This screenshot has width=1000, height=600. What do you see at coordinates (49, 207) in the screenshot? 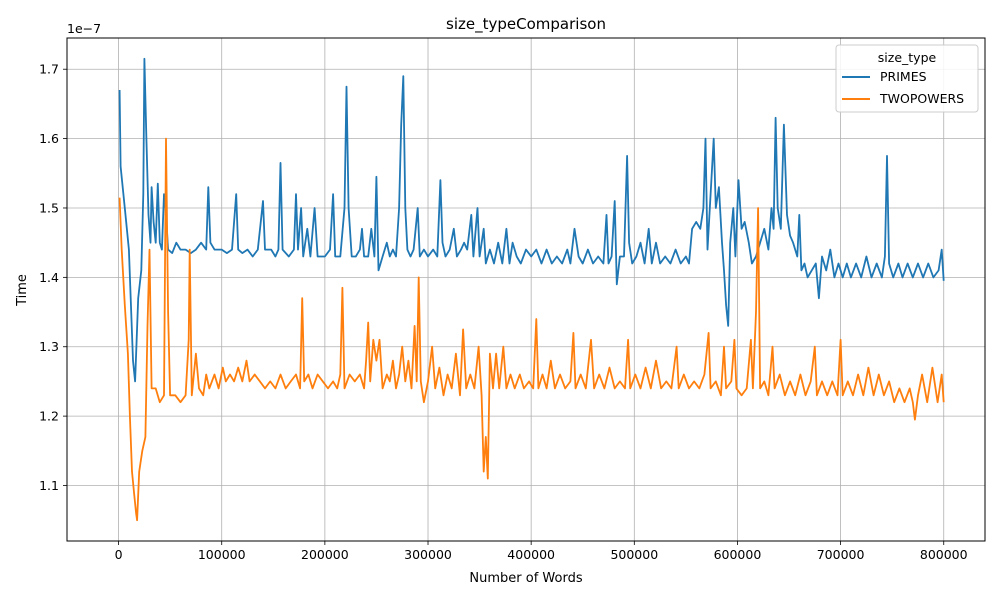
I see `y-tick-label: 1.5` at bounding box center [49, 207].